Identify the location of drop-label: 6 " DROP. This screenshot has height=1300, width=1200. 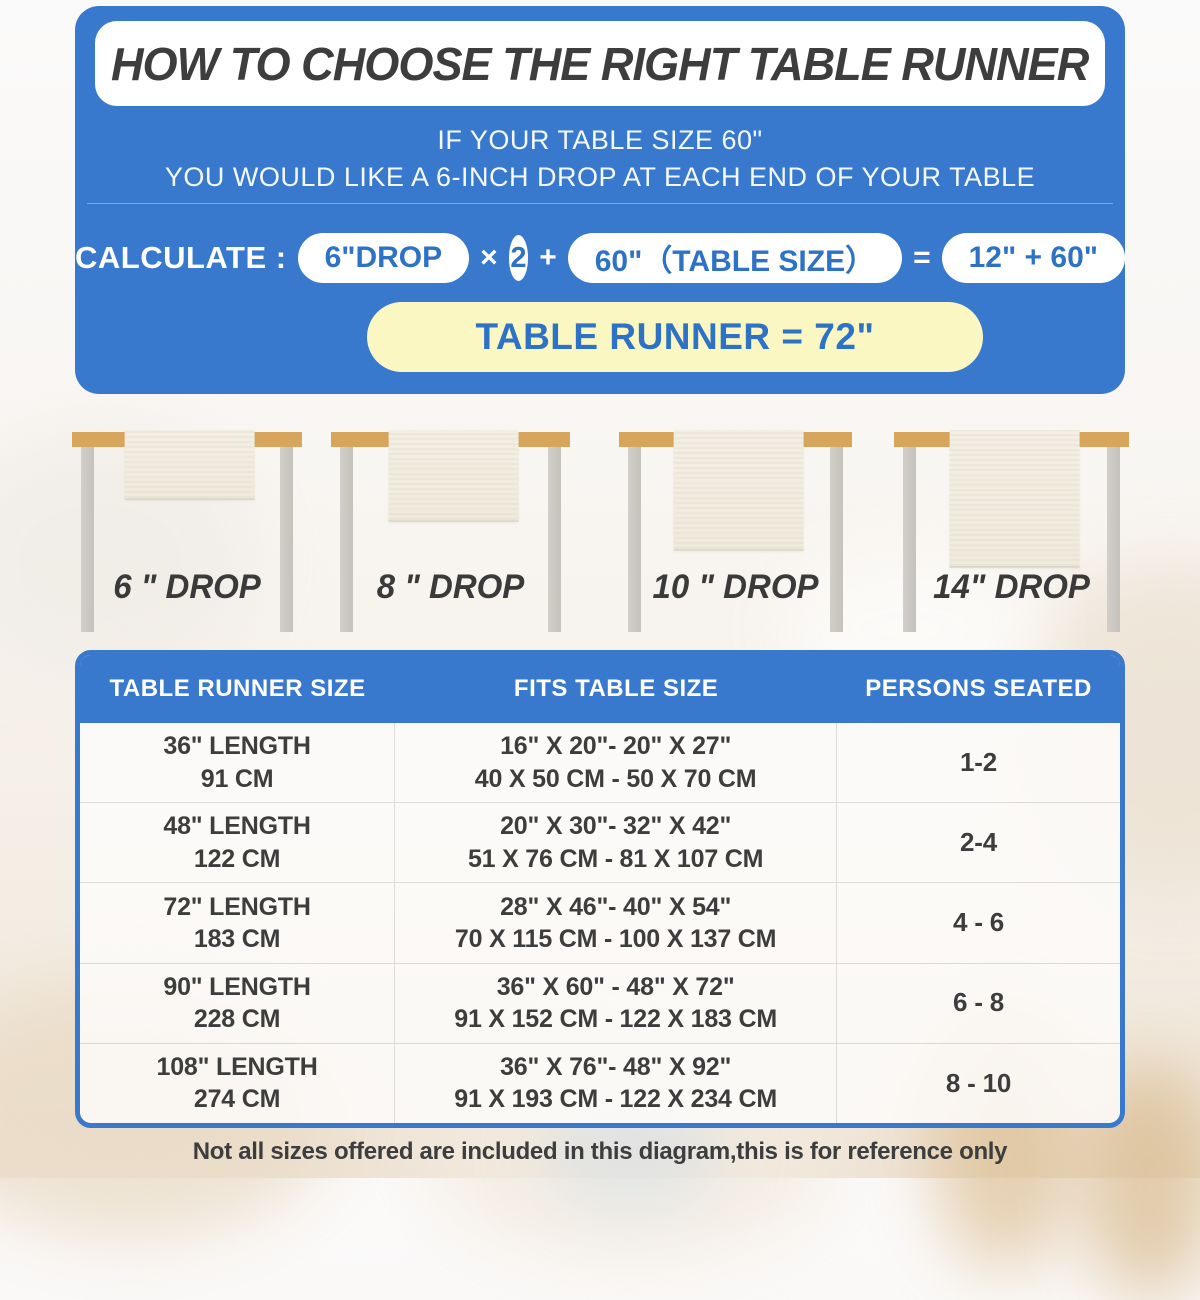
(187, 587).